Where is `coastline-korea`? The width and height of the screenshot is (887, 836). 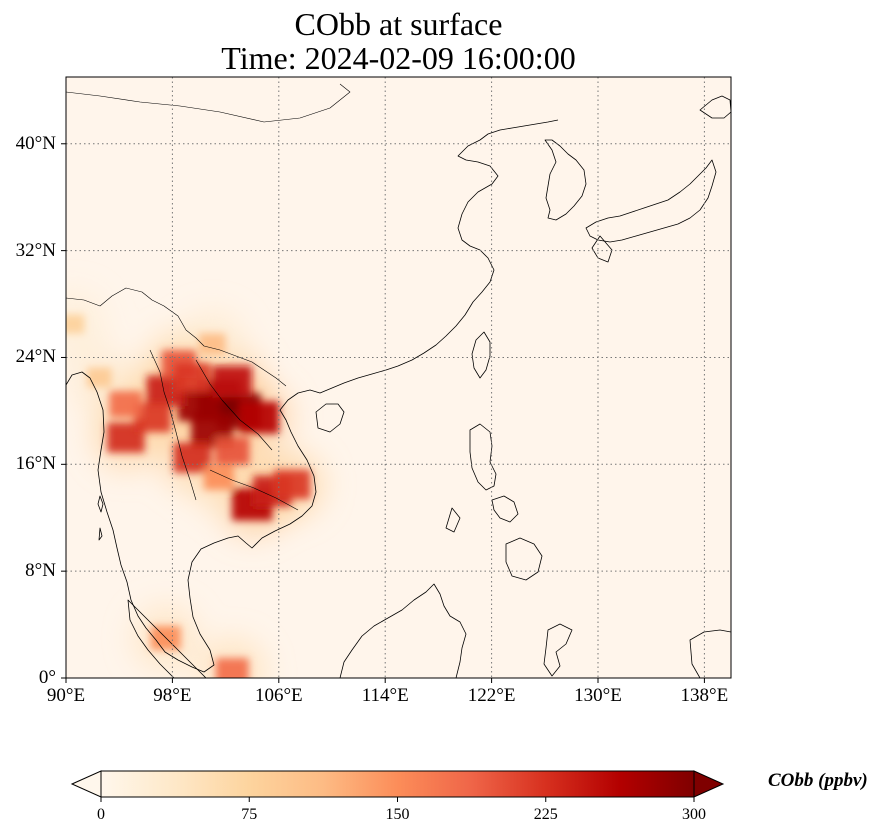
coastline-korea is located at coordinates (565, 180).